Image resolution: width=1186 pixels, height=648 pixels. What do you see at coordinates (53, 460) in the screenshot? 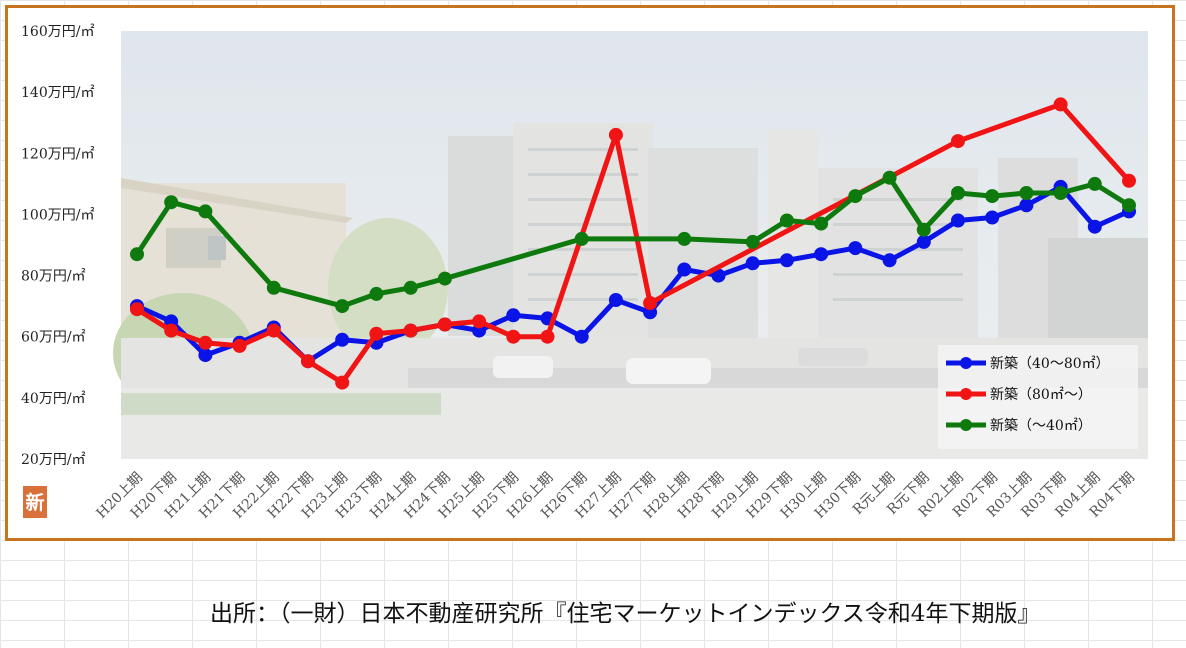
I see `y-tick-label: 20万円/㎡` at bounding box center [53, 460].